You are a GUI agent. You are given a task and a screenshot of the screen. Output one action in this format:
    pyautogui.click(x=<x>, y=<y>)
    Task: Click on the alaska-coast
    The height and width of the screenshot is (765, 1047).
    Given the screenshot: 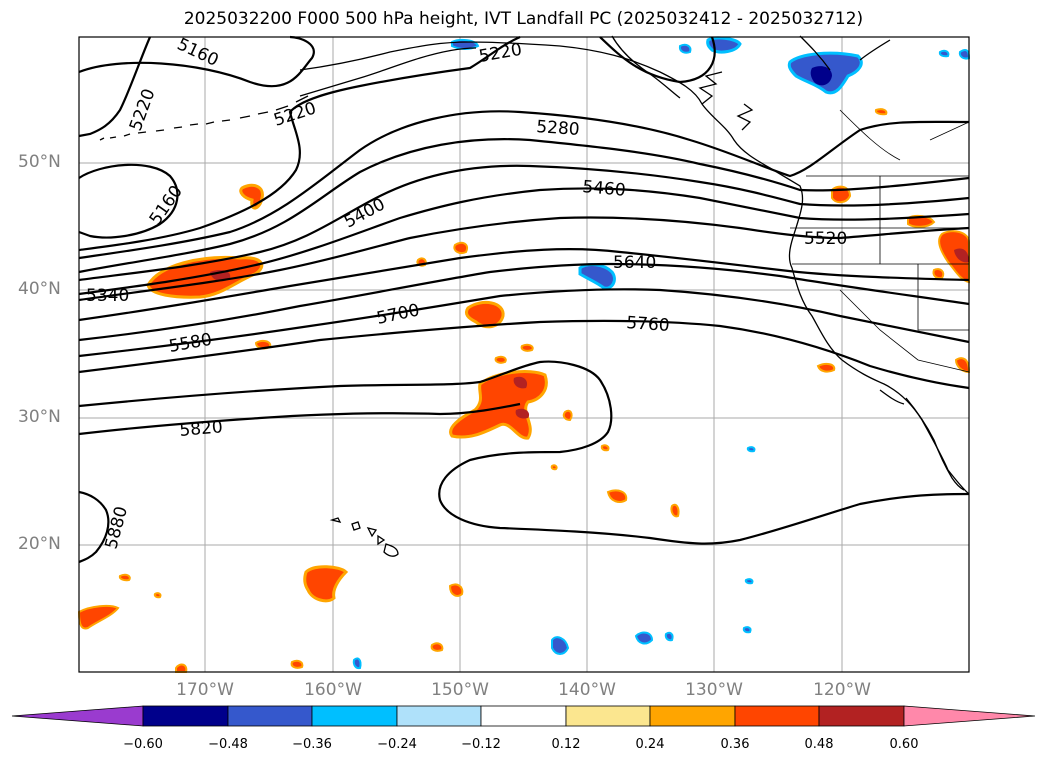 What is the action you would take?
    pyautogui.click(x=388, y=72)
    